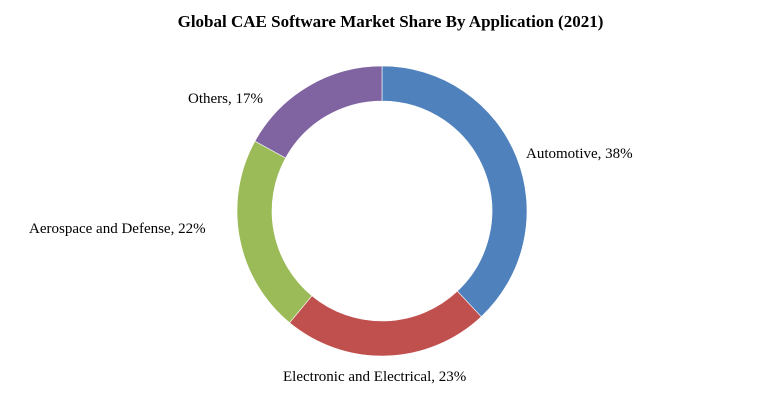 The width and height of the screenshot is (781, 400). What do you see at coordinates (225, 99) in the screenshot?
I see `label-others: Others, 17%` at bounding box center [225, 99].